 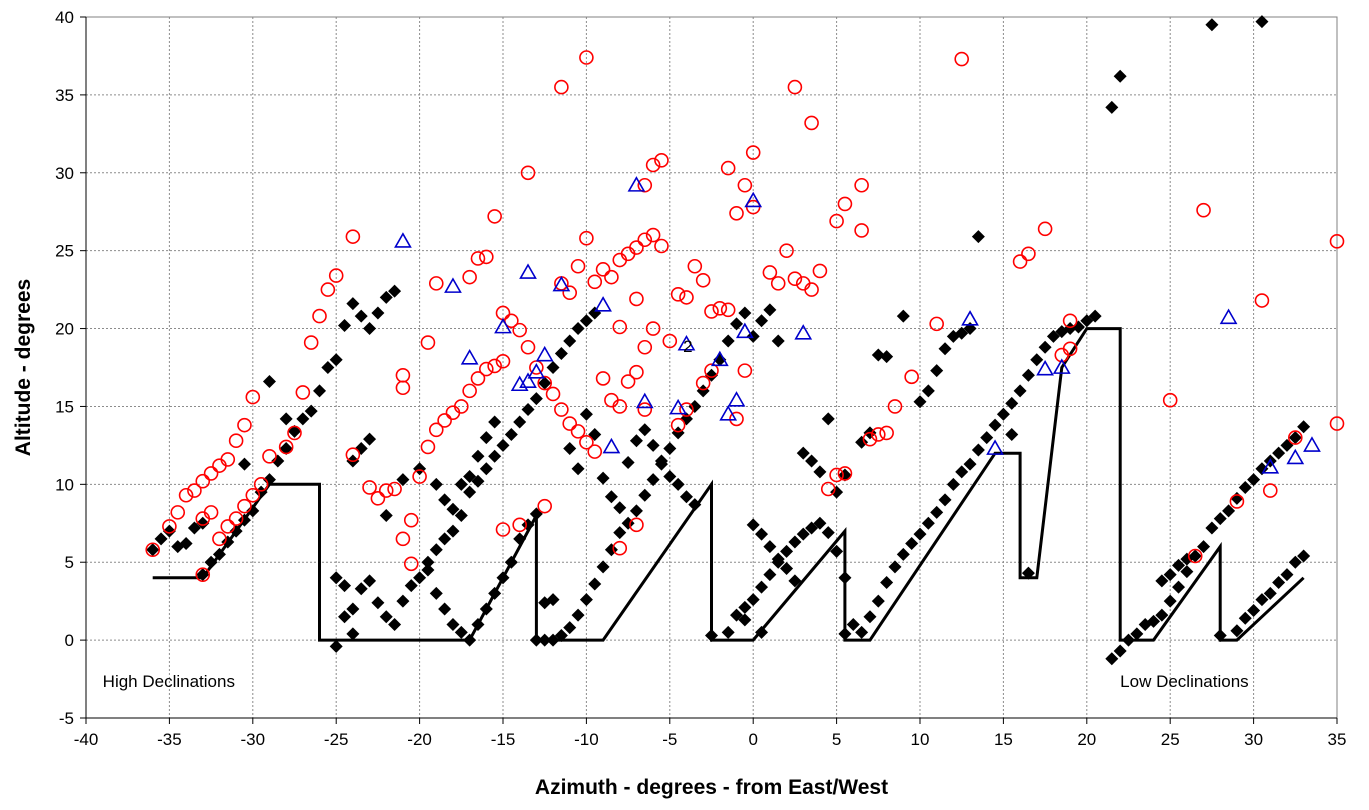 I want to click on x-tick-label: 10, so click(x=920, y=739).